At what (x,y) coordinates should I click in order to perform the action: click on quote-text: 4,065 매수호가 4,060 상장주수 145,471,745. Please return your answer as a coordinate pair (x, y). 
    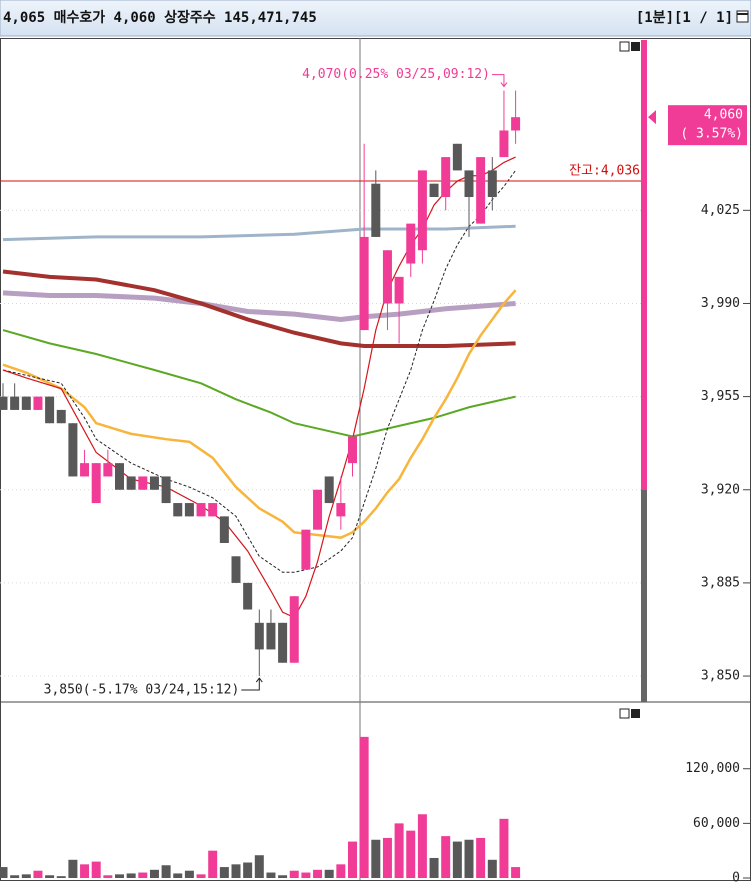
    Looking at the image, I should click on (160, 17).